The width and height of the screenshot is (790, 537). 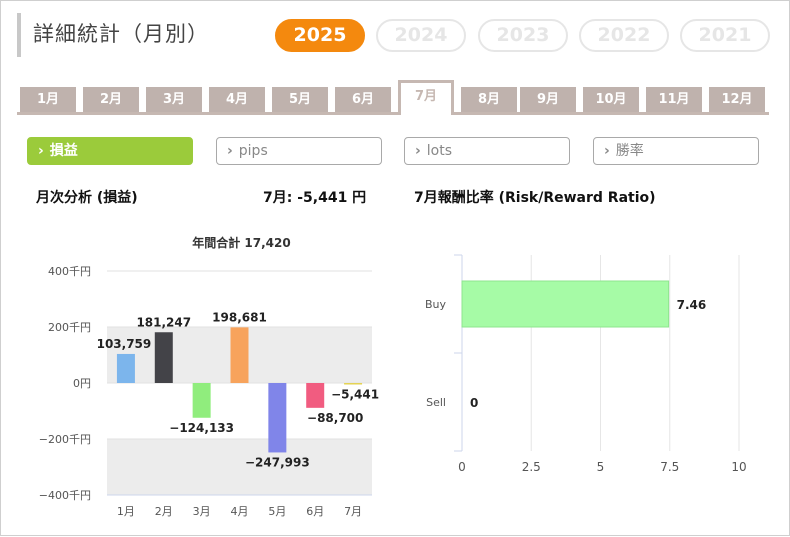 What do you see at coordinates (110, 151) in the screenshot?
I see `metric-button-profit: › 損益` at bounding box center [110, 151].